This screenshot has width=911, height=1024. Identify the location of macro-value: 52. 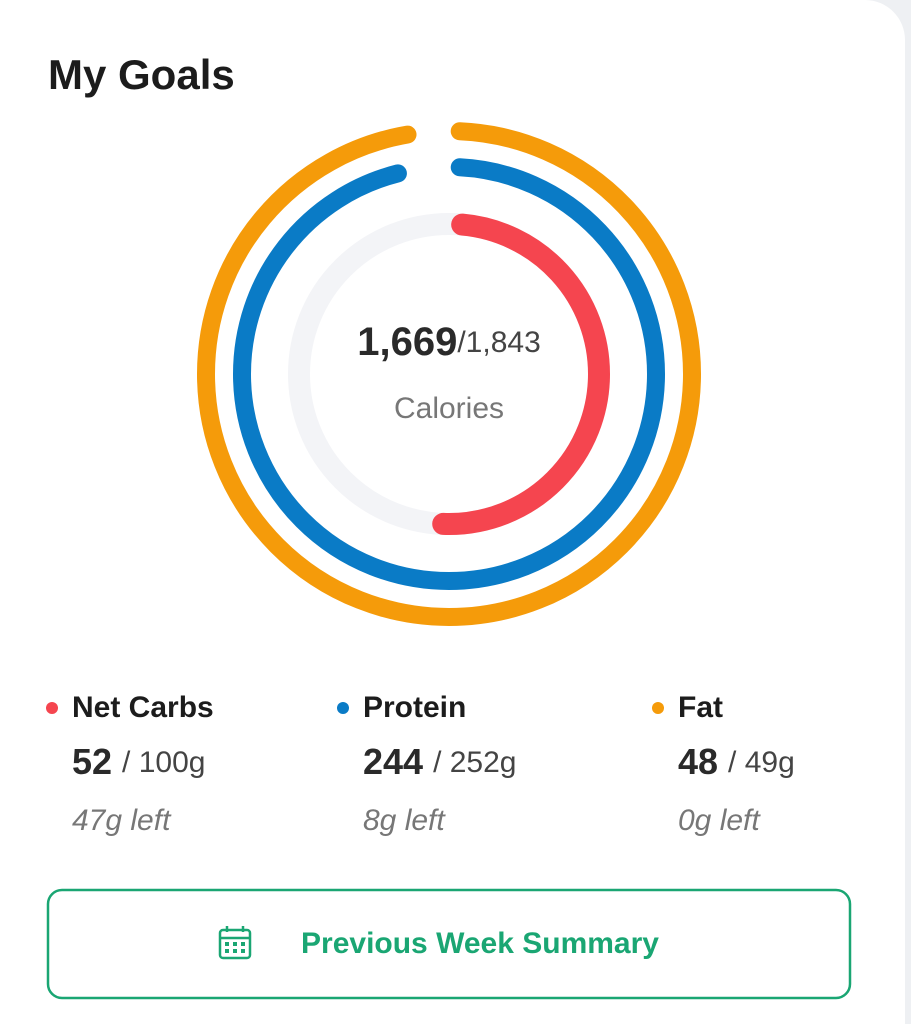
(92, 761).